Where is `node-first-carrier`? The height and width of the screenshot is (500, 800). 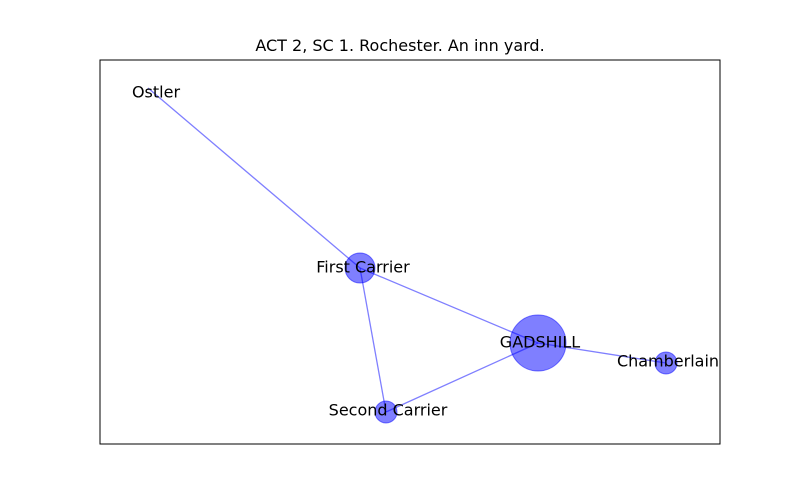
node-first-carrier is located at coordinates (360, 268).